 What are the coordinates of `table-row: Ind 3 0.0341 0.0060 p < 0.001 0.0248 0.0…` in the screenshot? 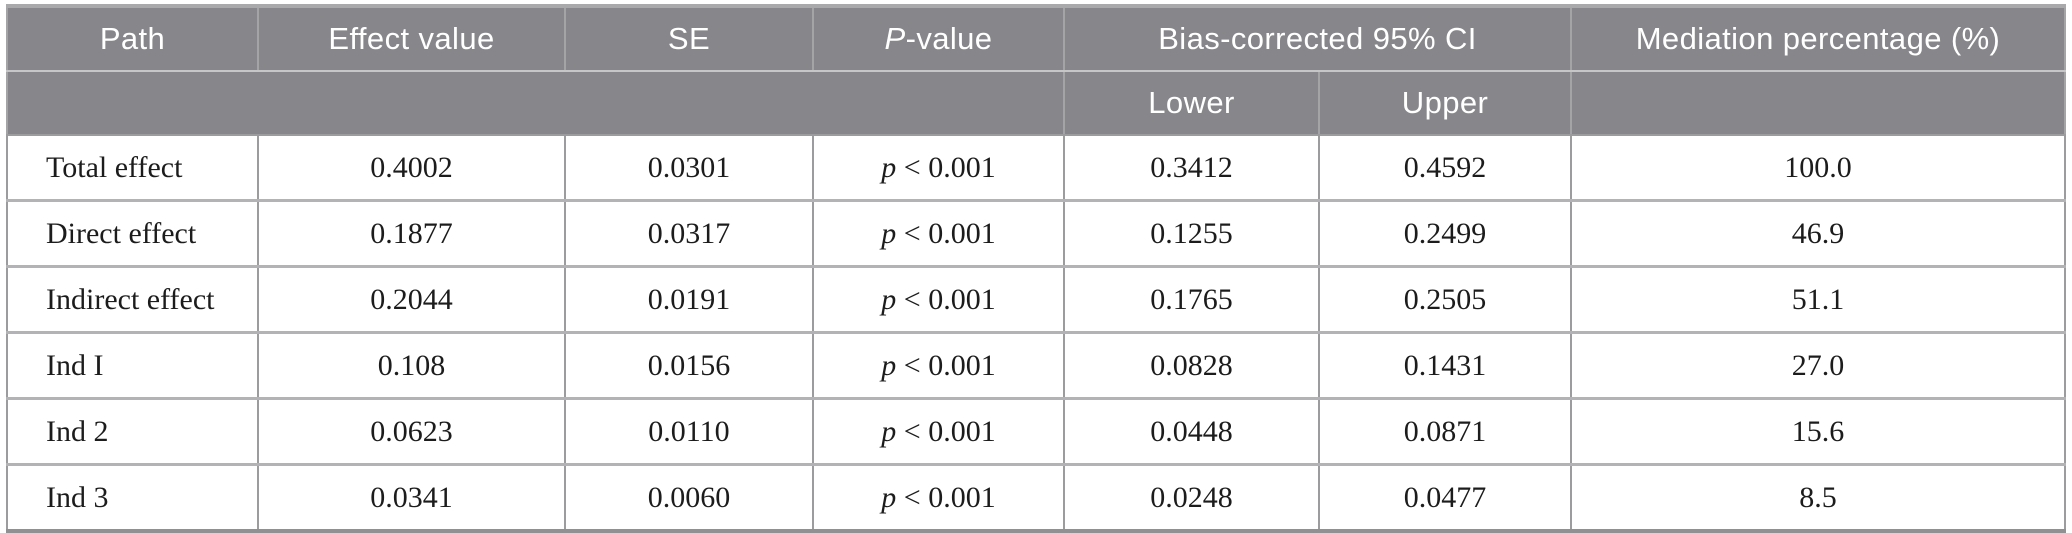 It's located at (1036, 498).